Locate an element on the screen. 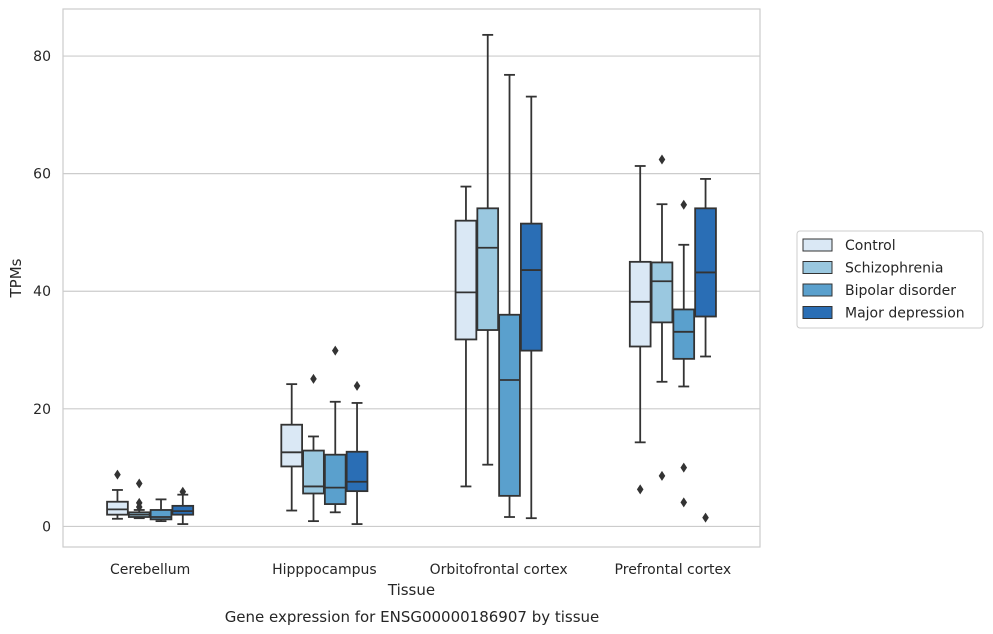 This screenshot has height=634, width=993. legend-label: Bipolar disorder is located at coordinates (900, 291).